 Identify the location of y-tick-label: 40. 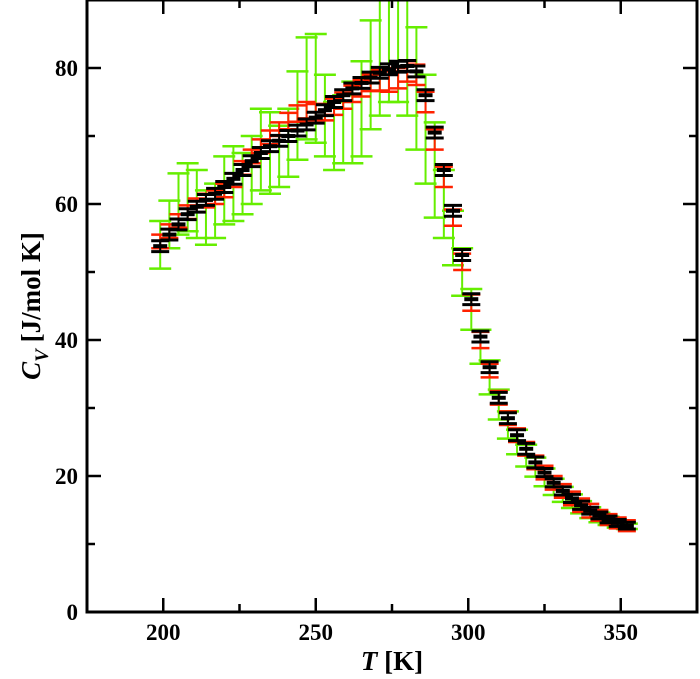
(66, 340).